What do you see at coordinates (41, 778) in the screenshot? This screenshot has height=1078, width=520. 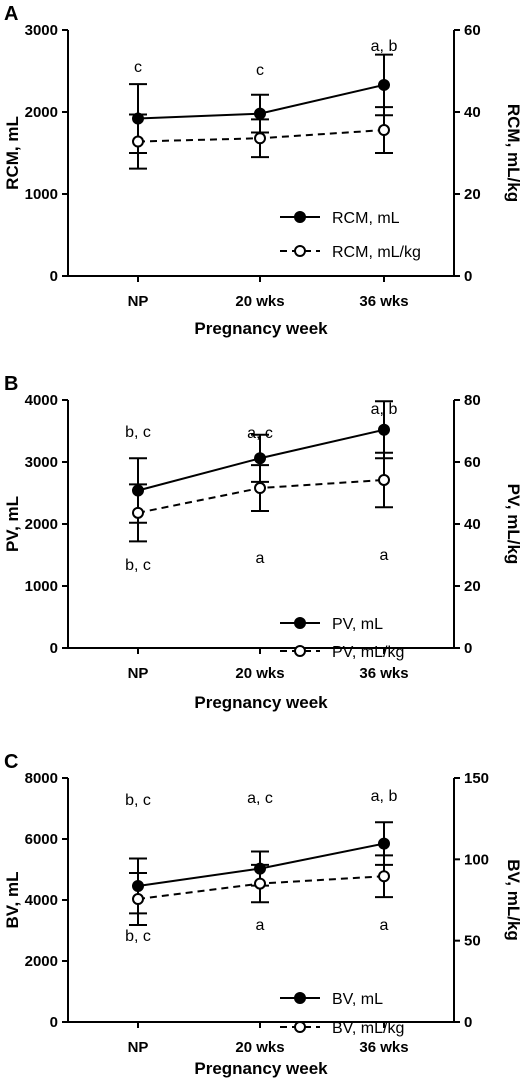 I see `left-tick-label: 8000` at bounding box center [41, 778].